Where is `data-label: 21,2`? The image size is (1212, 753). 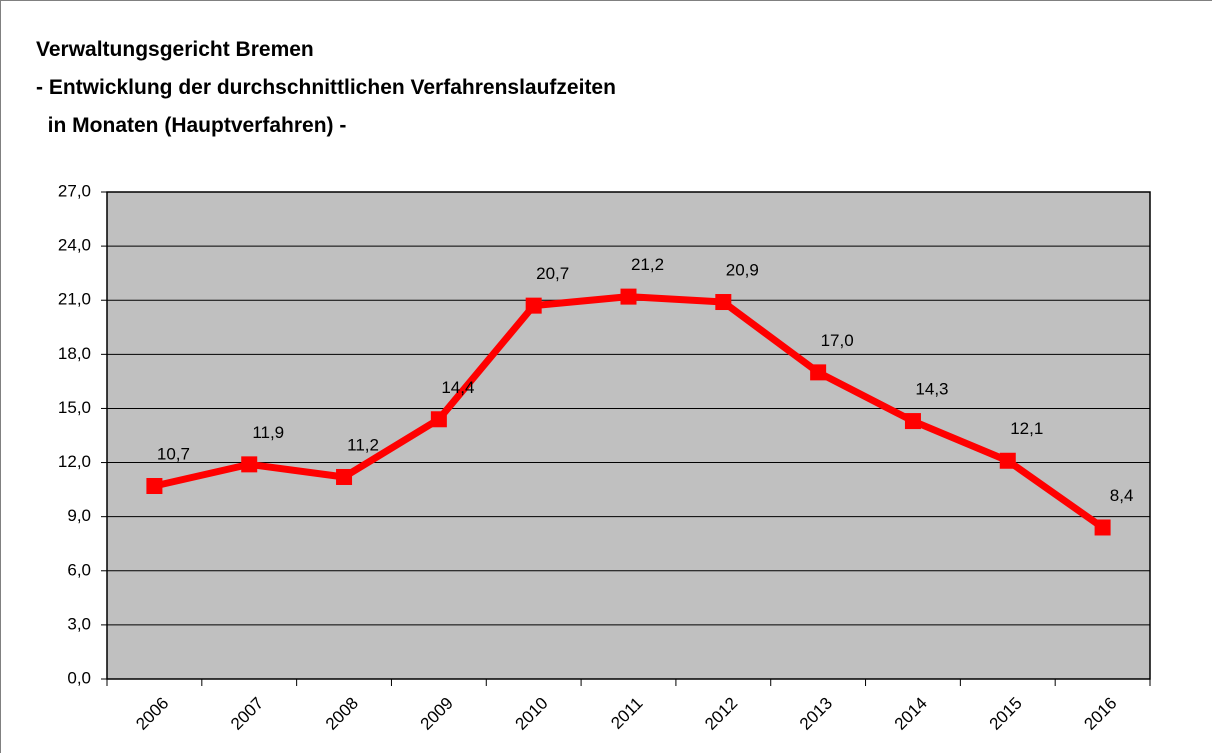 data-label: 21,2 is located at coordinates (647, 264).